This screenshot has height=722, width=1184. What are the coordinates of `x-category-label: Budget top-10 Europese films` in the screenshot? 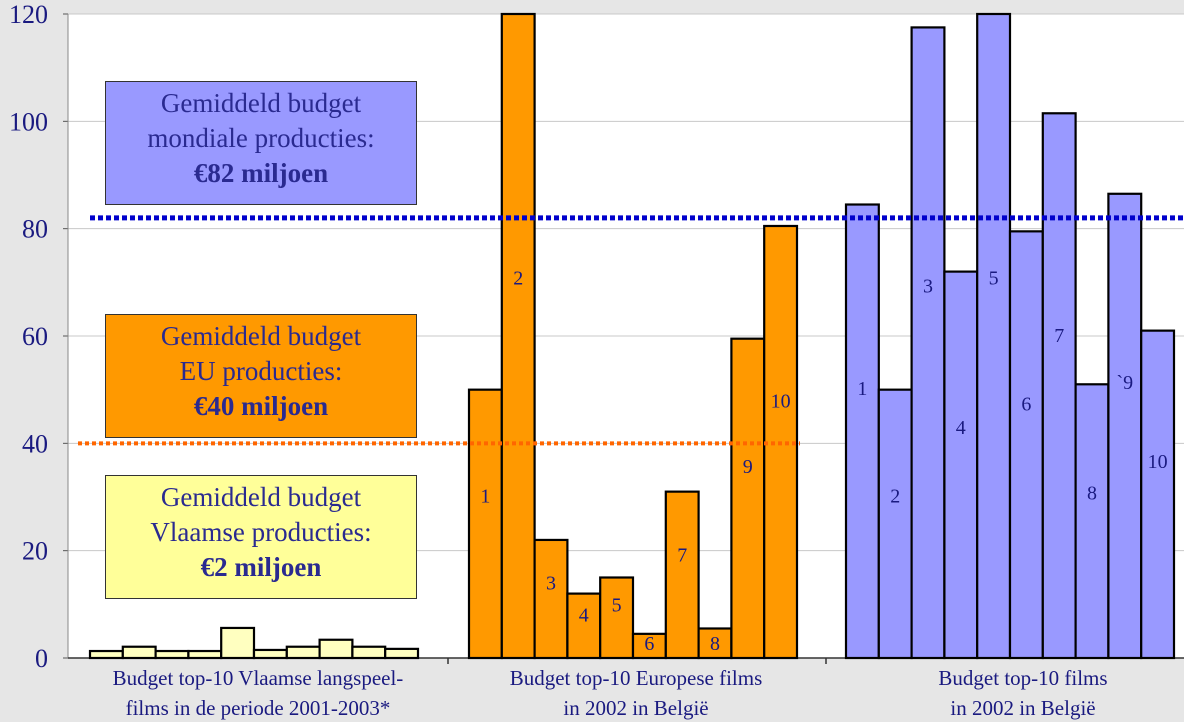 It's located at (636, 678).